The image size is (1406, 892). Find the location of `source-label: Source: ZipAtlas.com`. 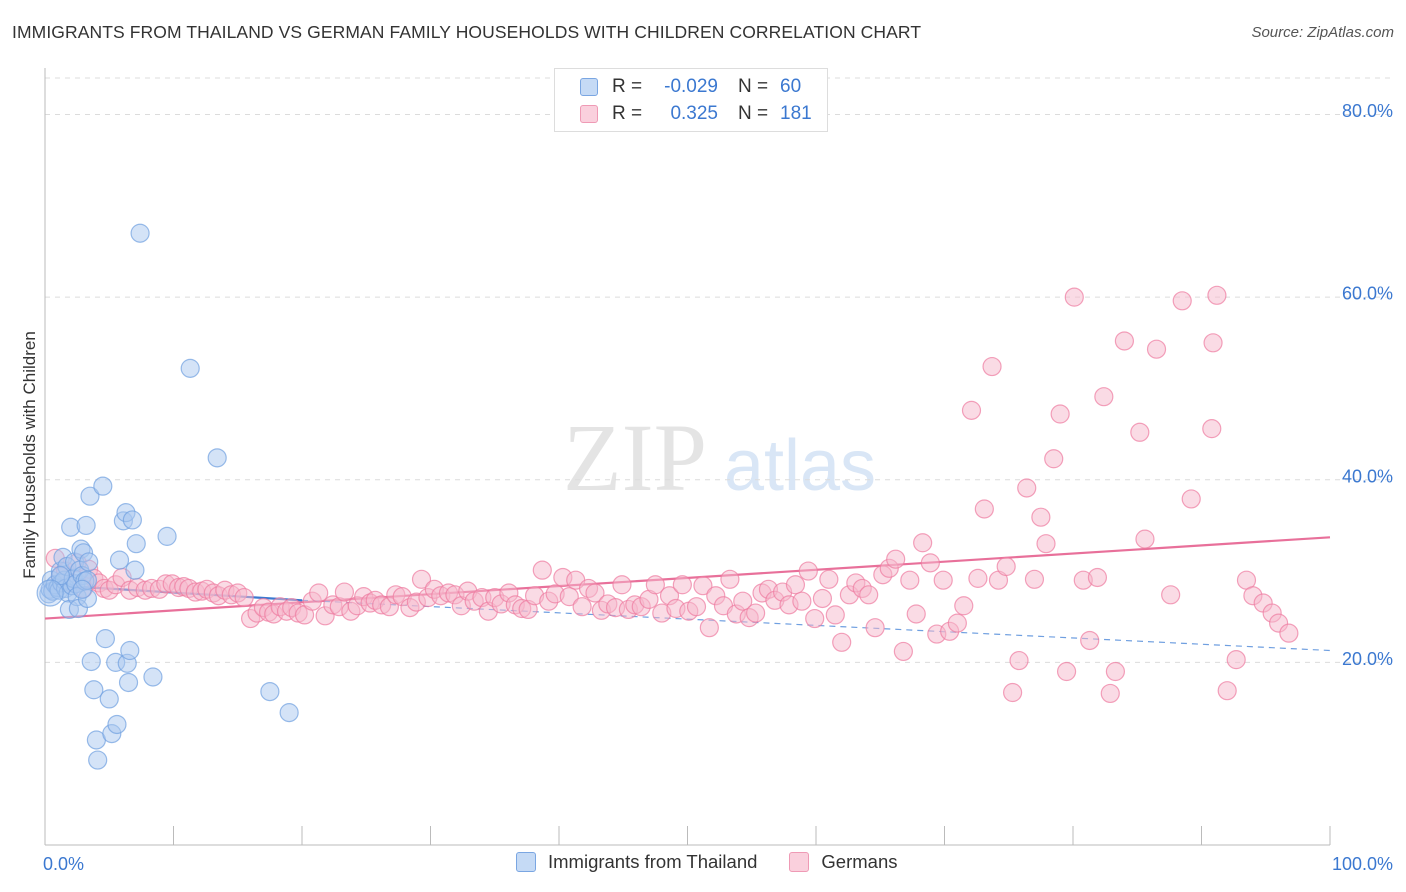

source-label: Source: ZipAtlas.com is located at coordinates (1322, 32).